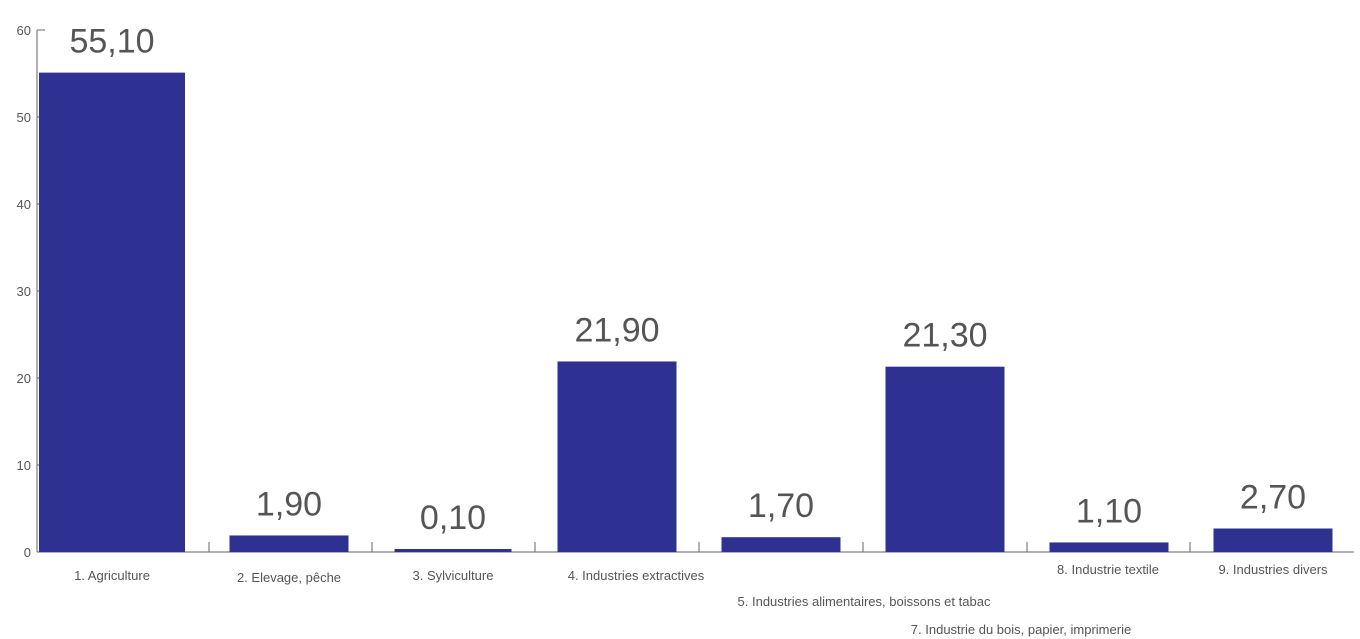  What do you see at coordinates (616, 330) in the screenshot?
I see `bar-value-label: 21,90` at bounding box center [616, 330].